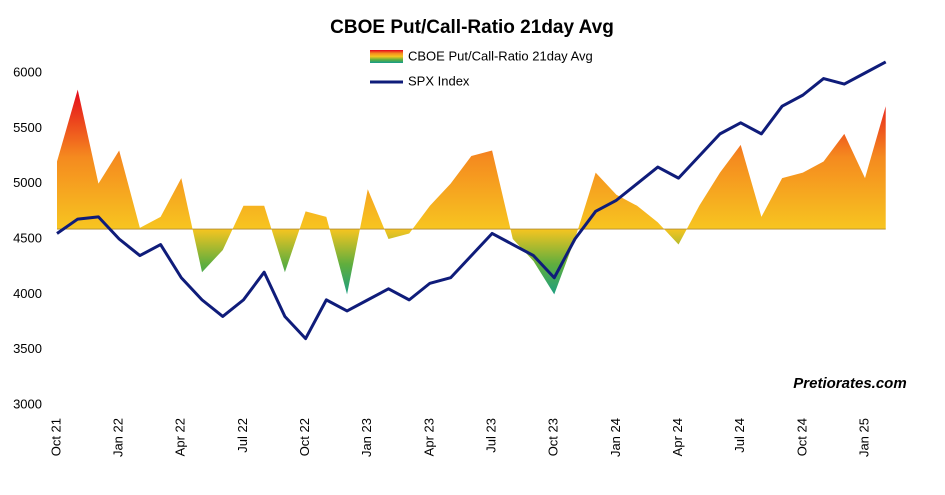 The height and width of the screenshot is (495, 945). I want to click on x-tick-label: Jul 24, so click(739, 435).